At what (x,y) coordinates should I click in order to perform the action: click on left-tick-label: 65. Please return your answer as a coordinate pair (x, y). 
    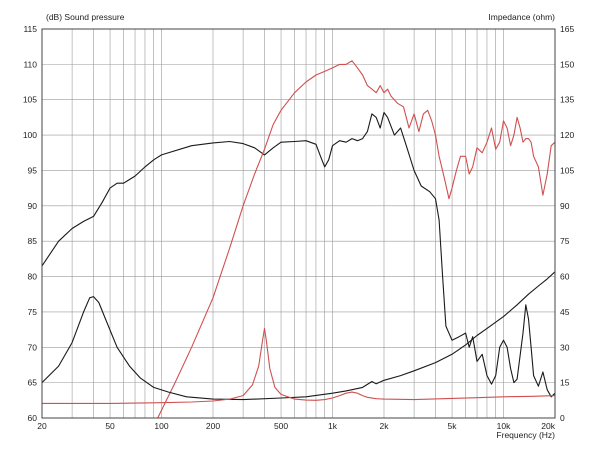
    Looking at the image, I should click on (33, 383).